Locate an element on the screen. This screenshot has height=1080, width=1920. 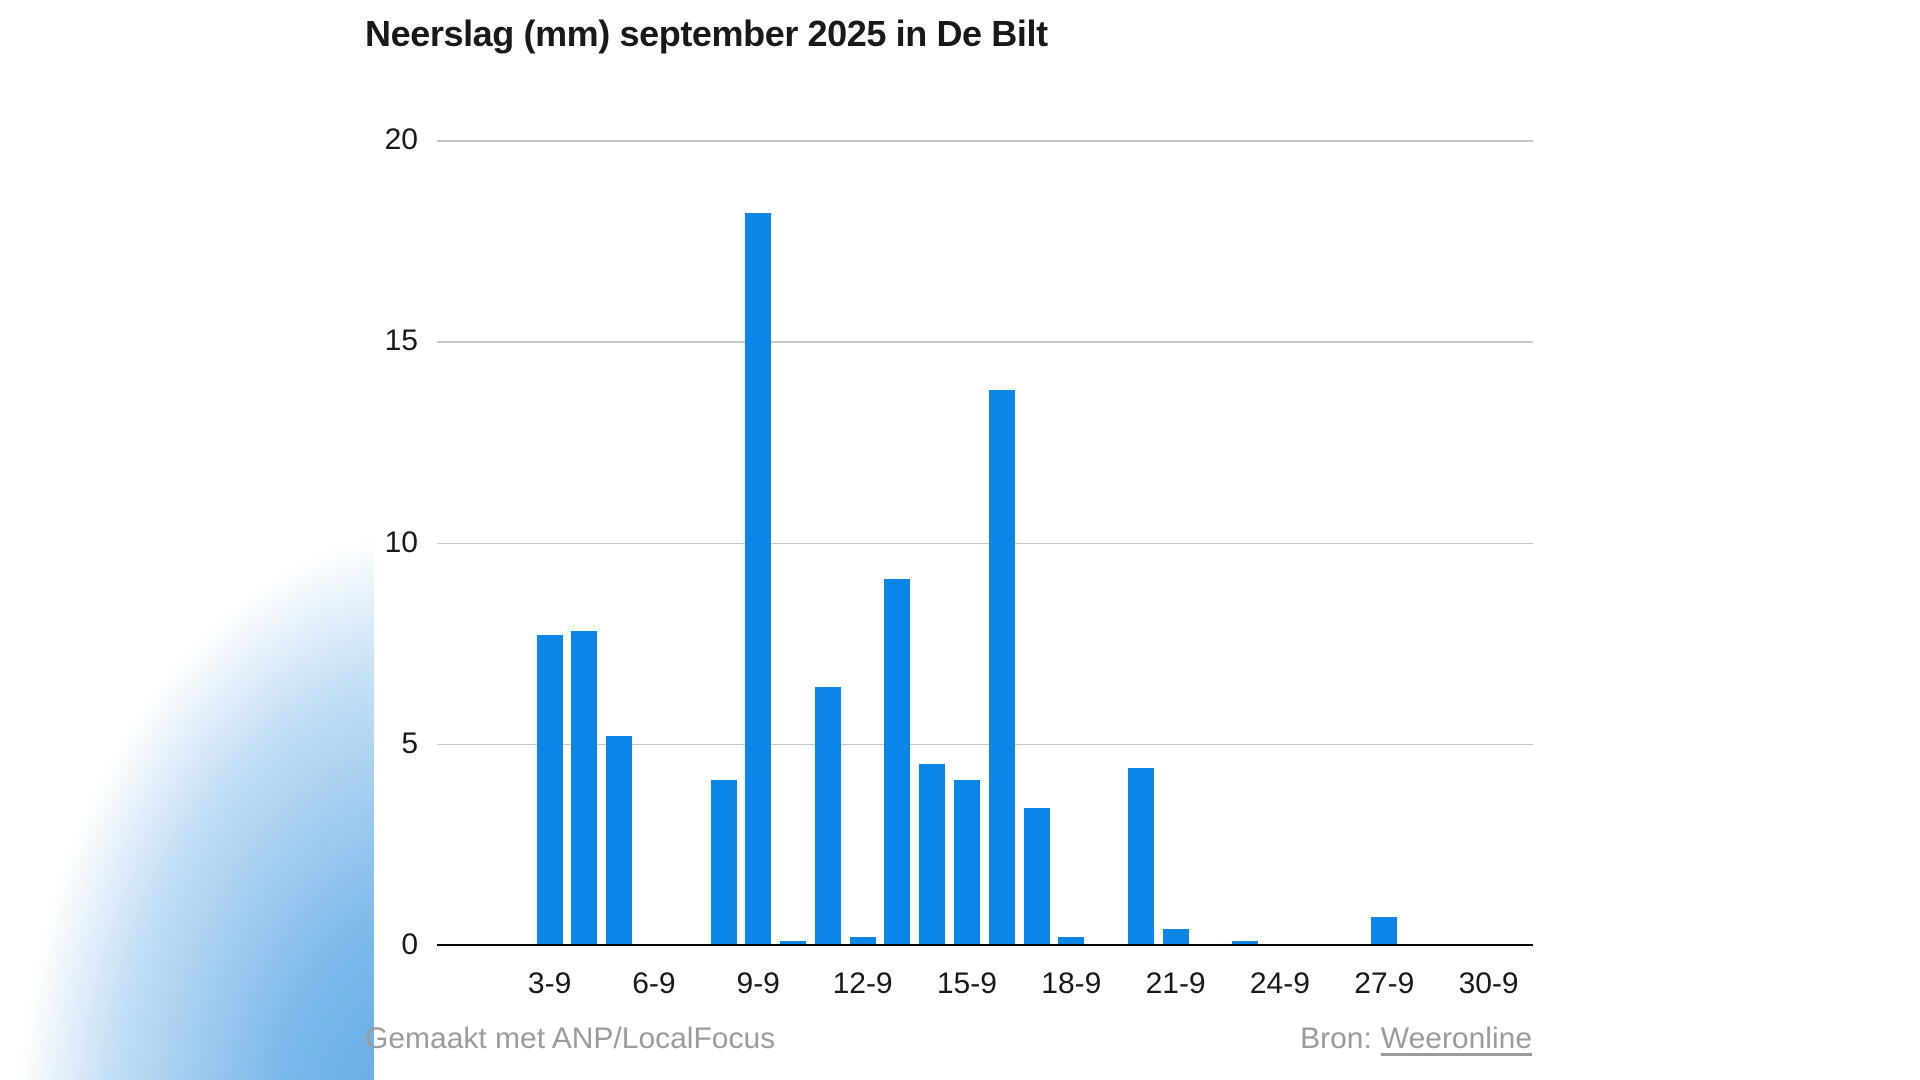
x-tick-label-9-9: 9-9 is located at coordinates (758, 983).